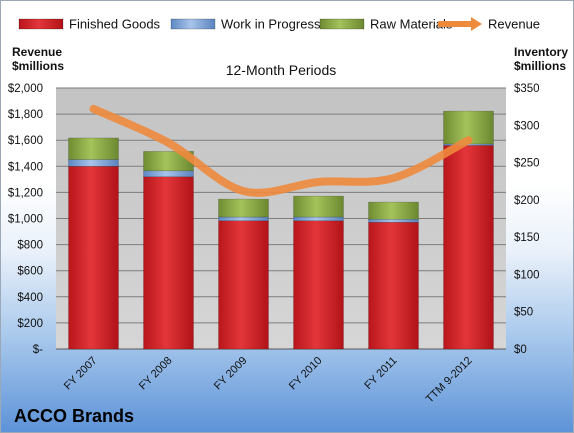 This screenshot has width=574, height=433. Describe the element at coordinates (156, 374) in the screenshot. I see `category-label: FY 2008` at that location.